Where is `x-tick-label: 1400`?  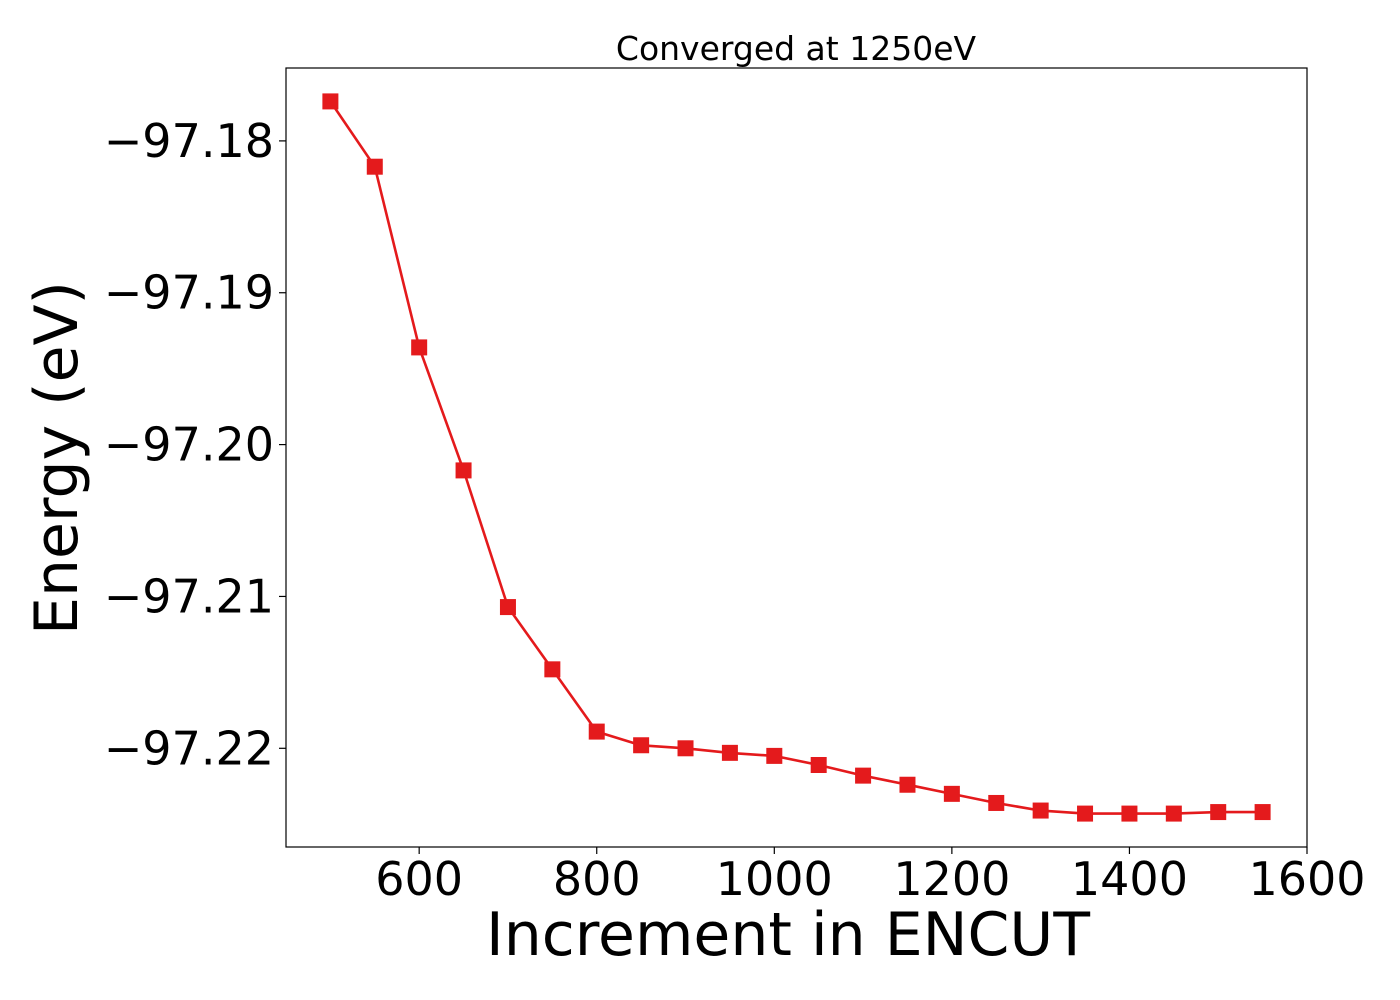 x-tick-label: 1400 is located at coordinates (1129, 879).